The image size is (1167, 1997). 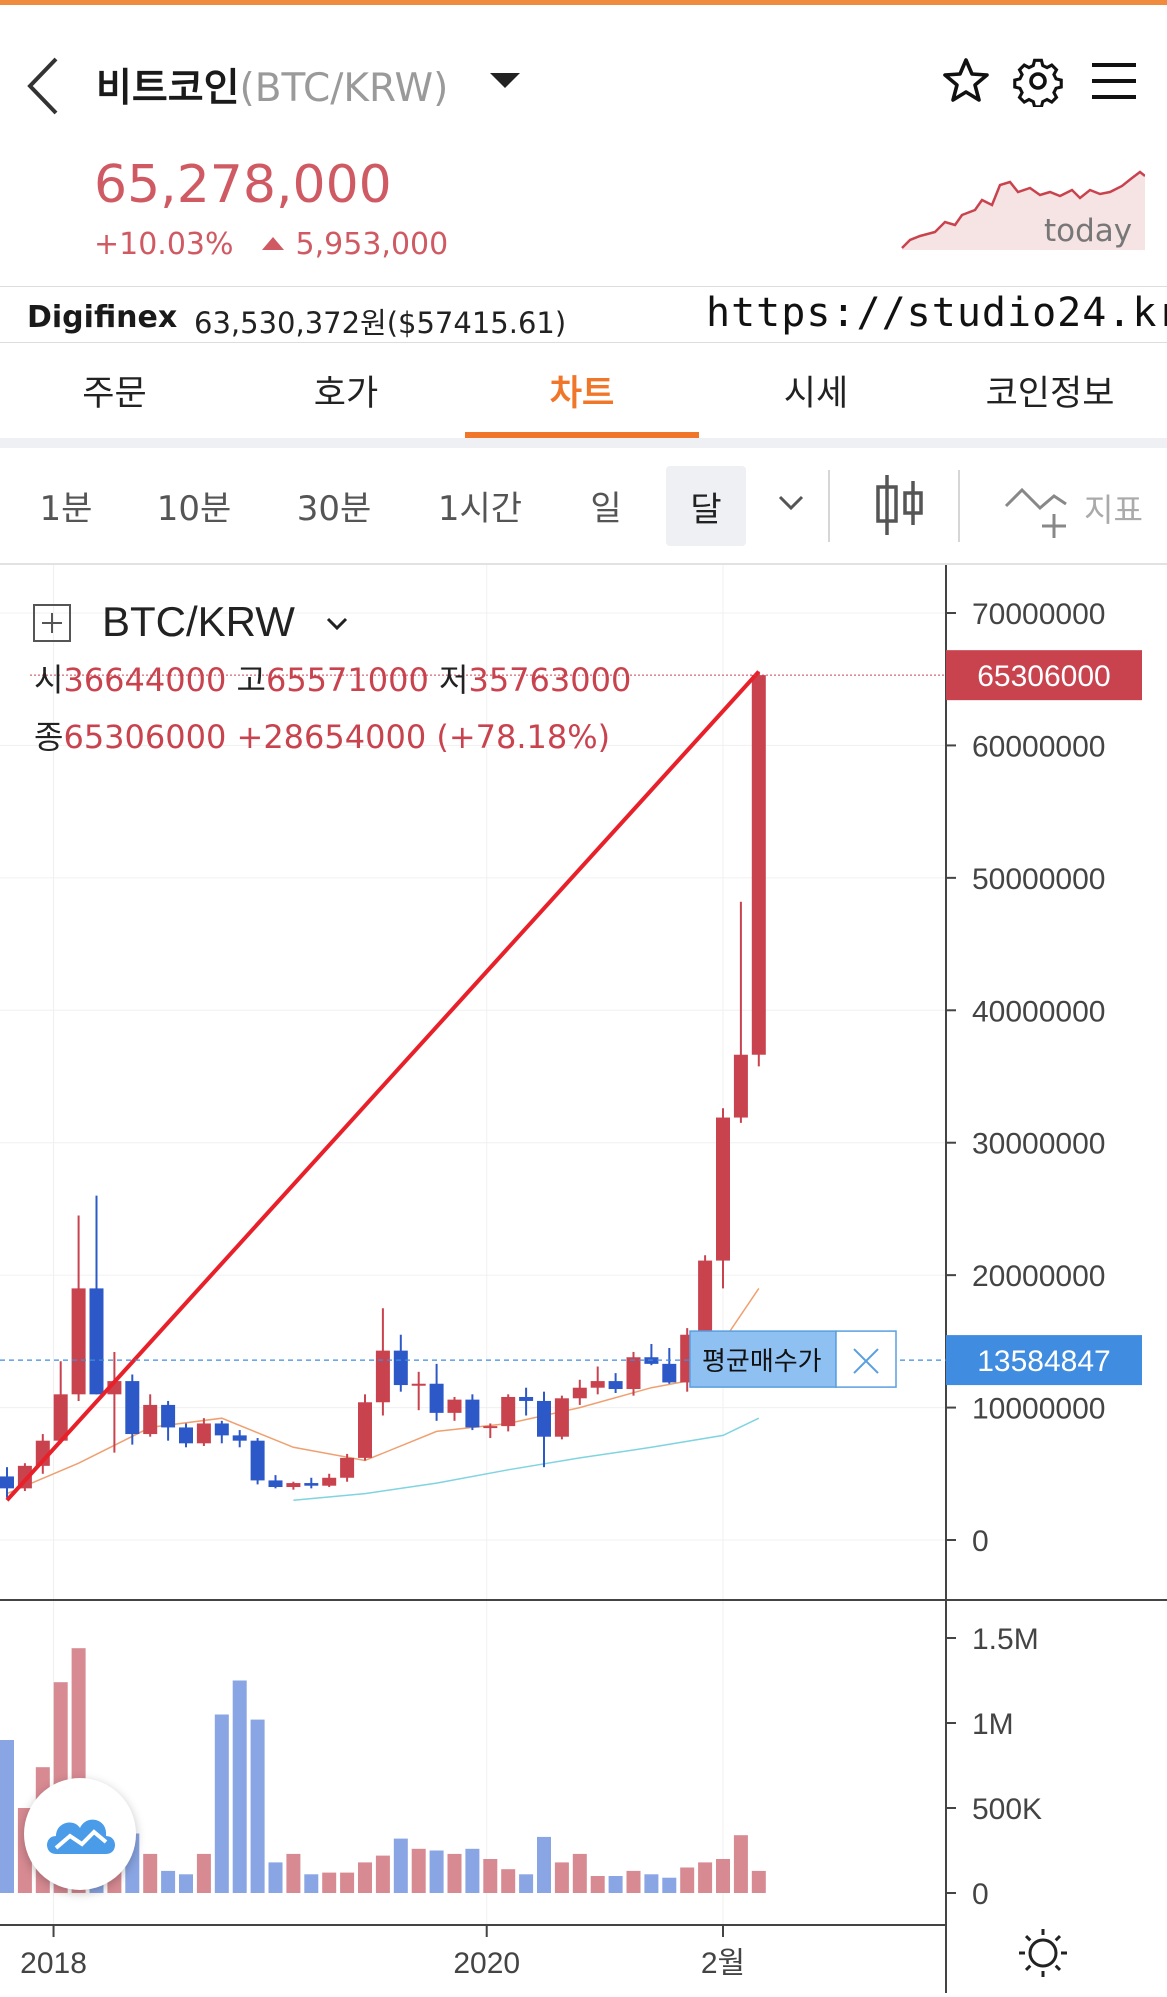 I want to click on interval-day: 일, so click(x=606, y=509).